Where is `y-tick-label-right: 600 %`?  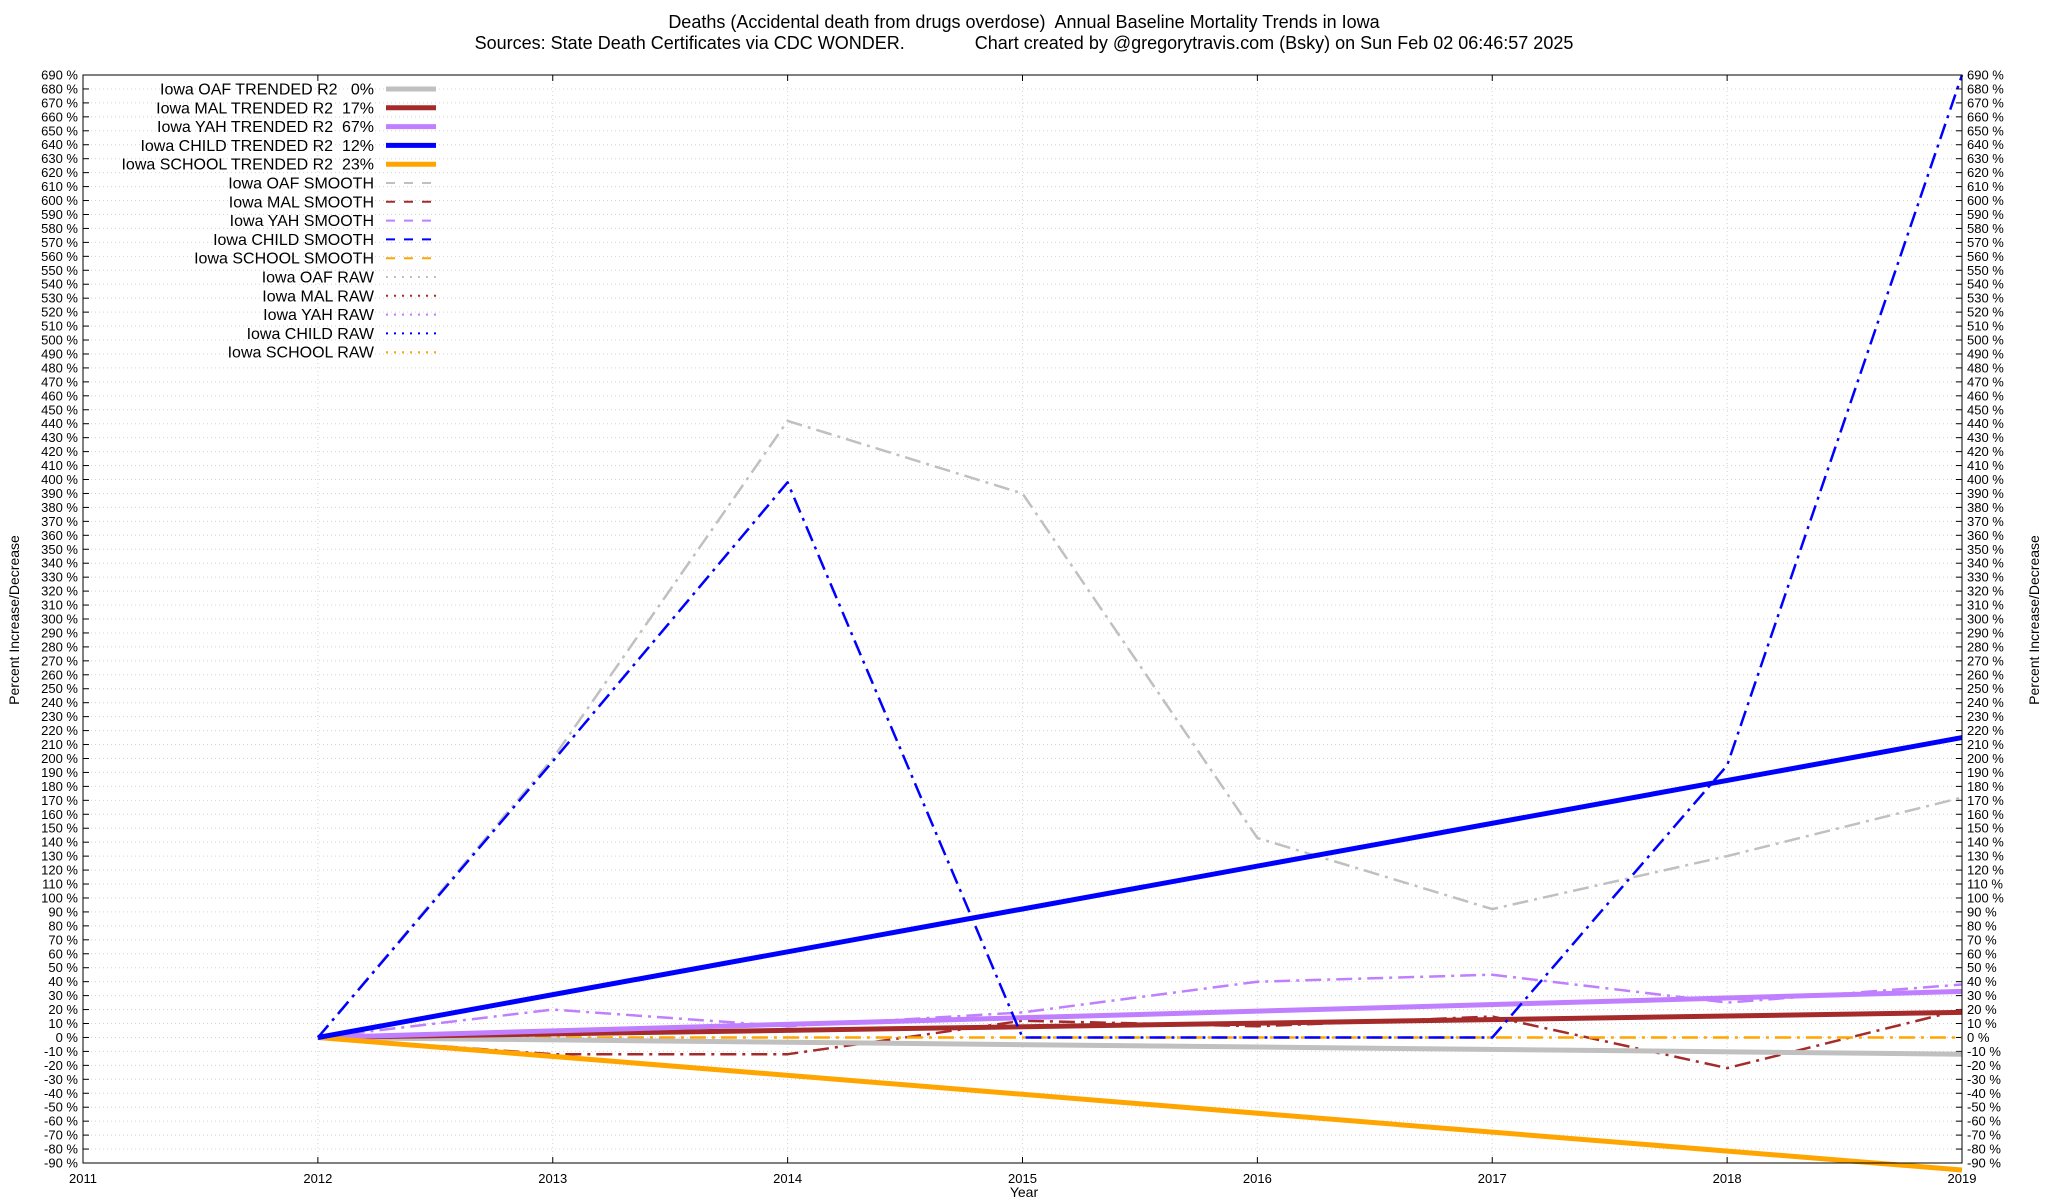
y-tick-label-right: 600 % is located at coordinates (1985, 200).